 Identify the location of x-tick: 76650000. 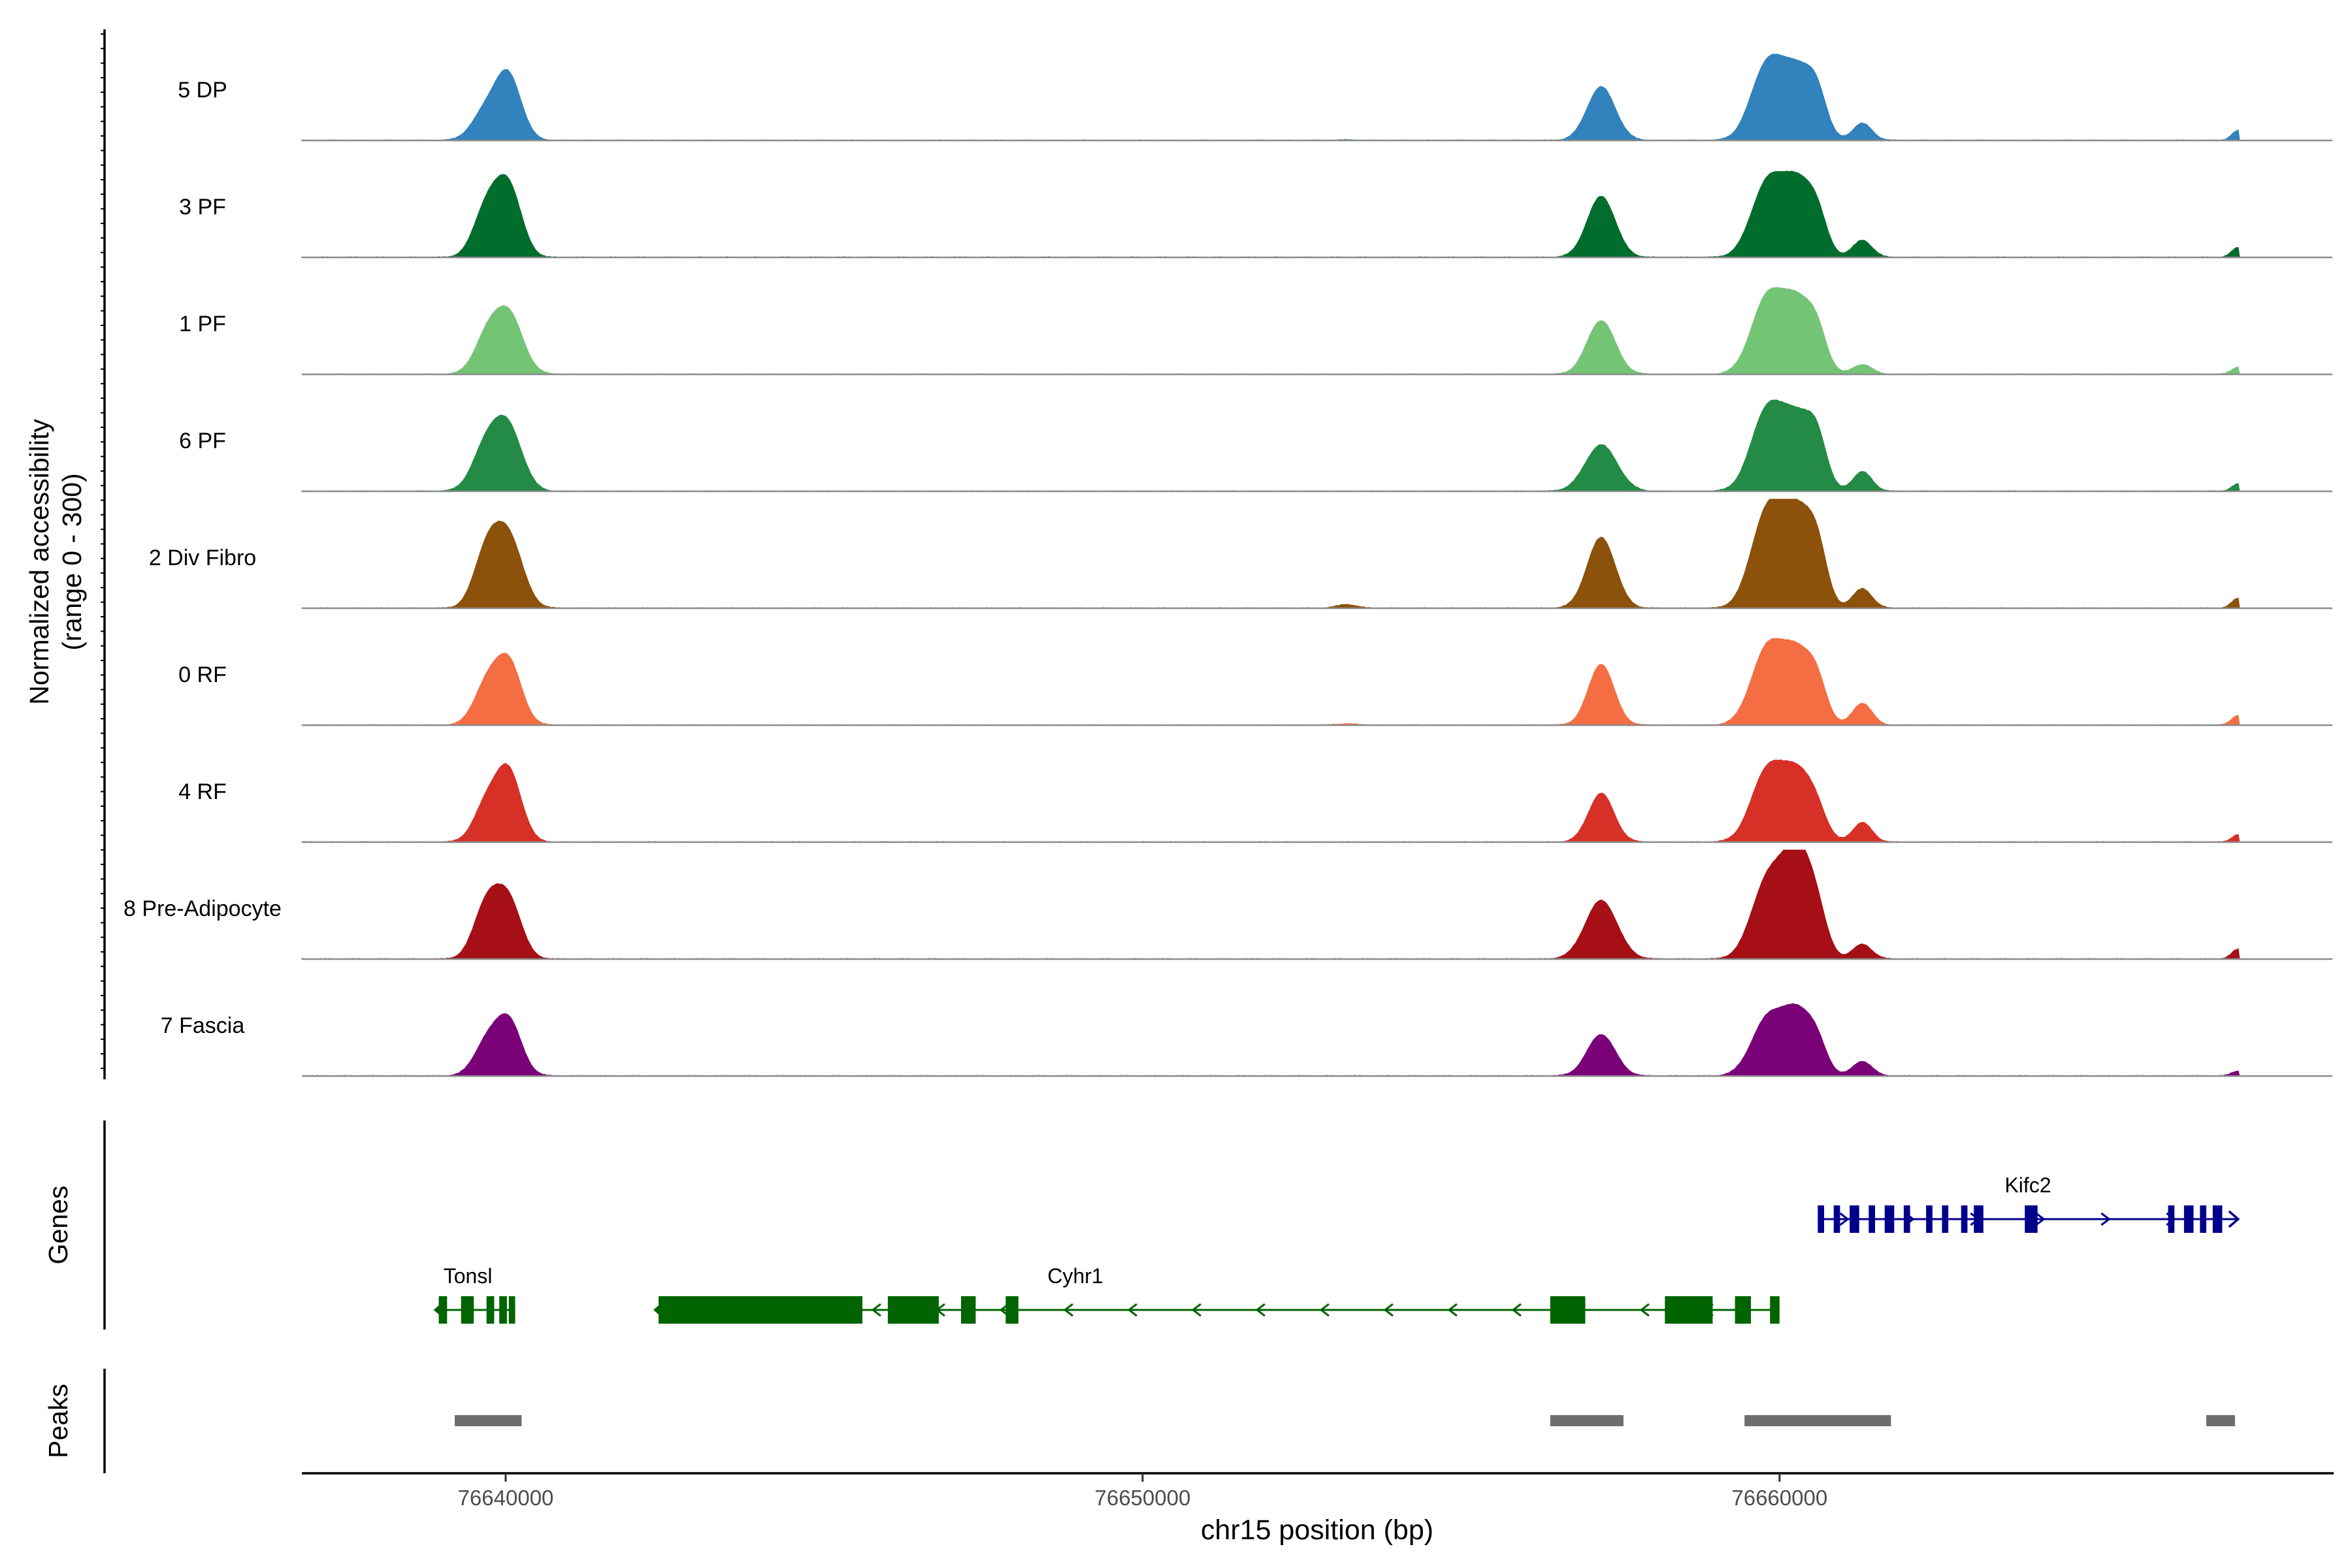
(1142, 1491).